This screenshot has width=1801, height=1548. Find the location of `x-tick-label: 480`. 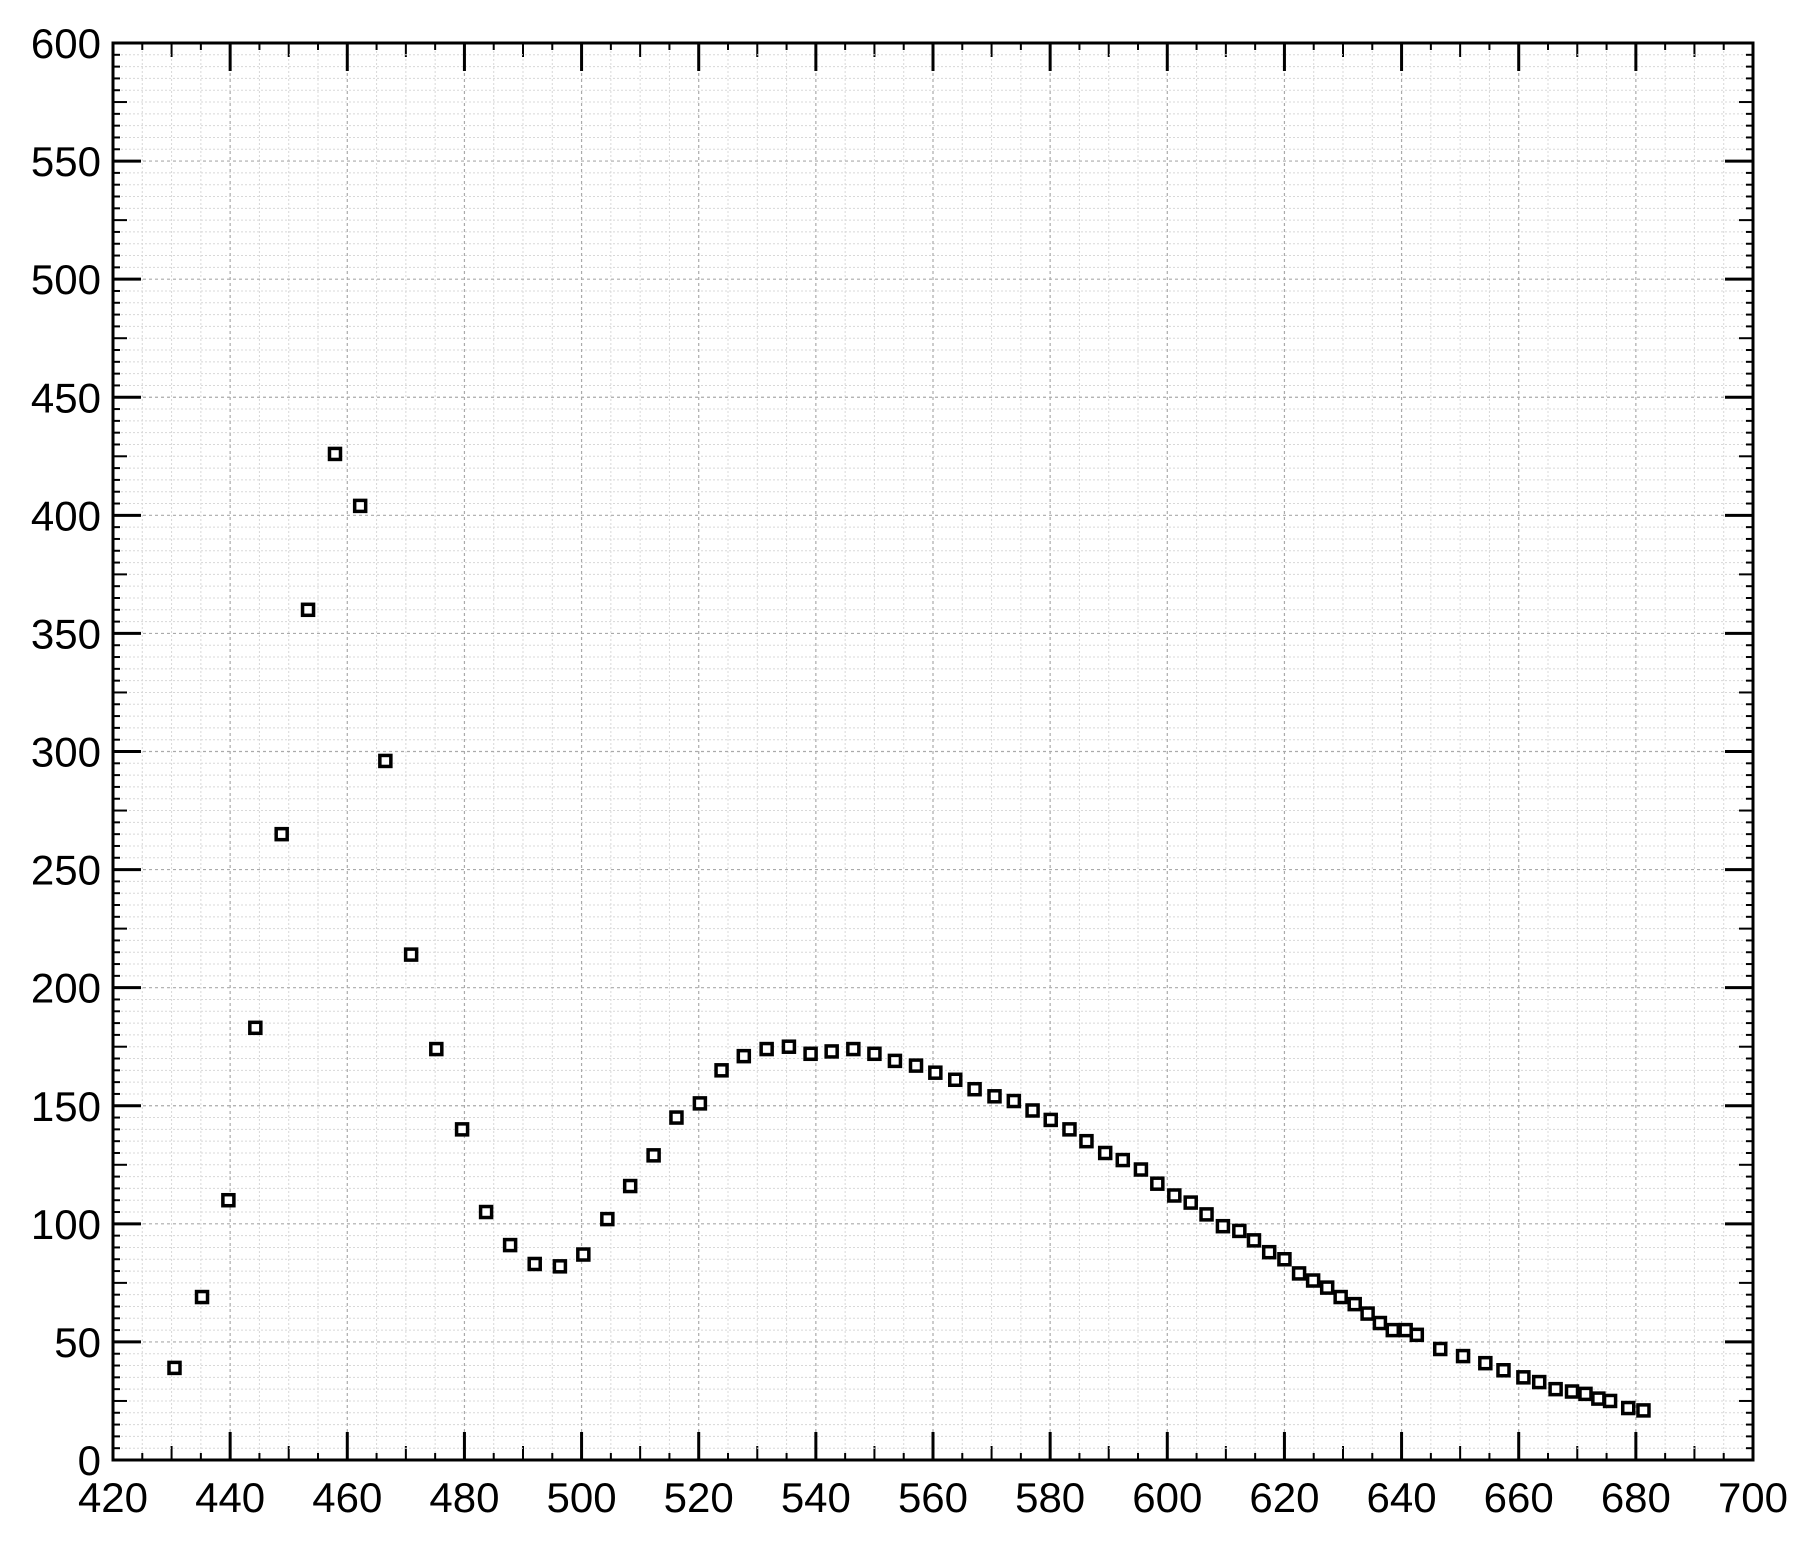

x-tick-label: 480 is located at coordinates (464, 1497).